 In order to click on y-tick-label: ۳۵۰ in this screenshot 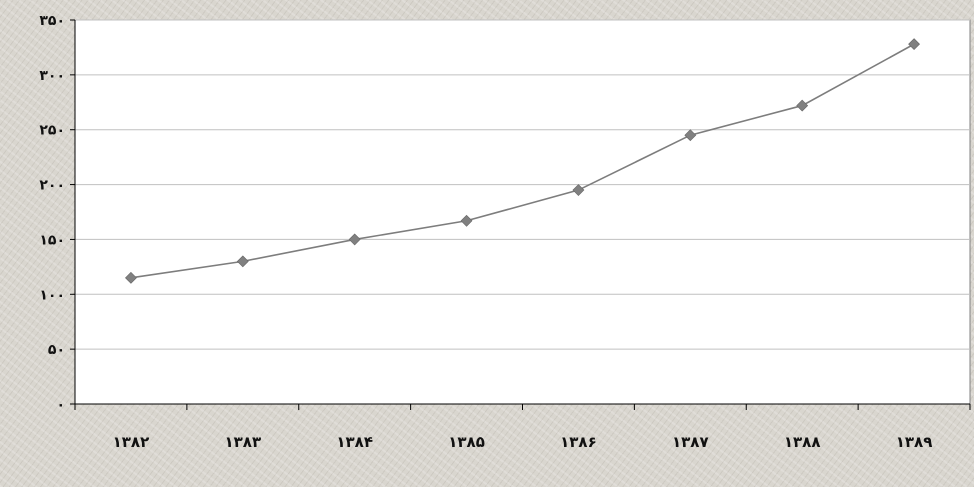, I will do `click(52, 21)`.